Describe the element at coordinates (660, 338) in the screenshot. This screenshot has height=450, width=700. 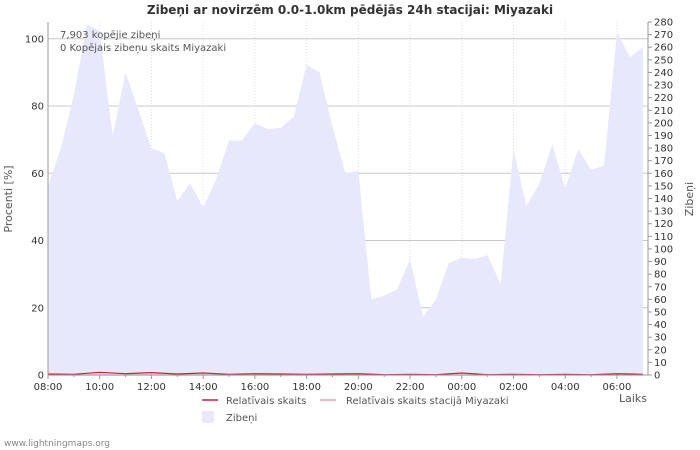
I see `y-right-tick-label: 30` at that location.